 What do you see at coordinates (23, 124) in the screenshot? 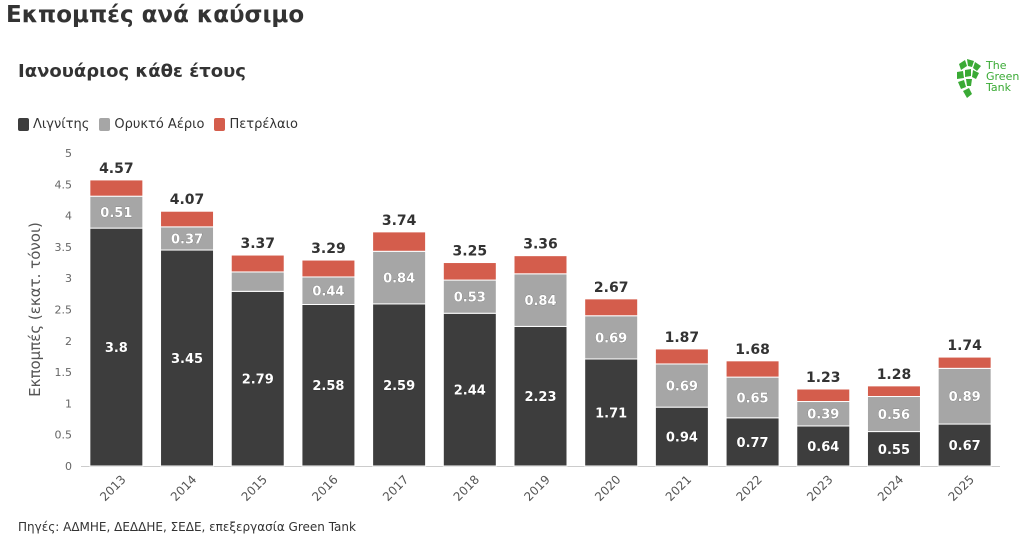
I see `legend-swatch-lignite` at bounding box center [23, 124].